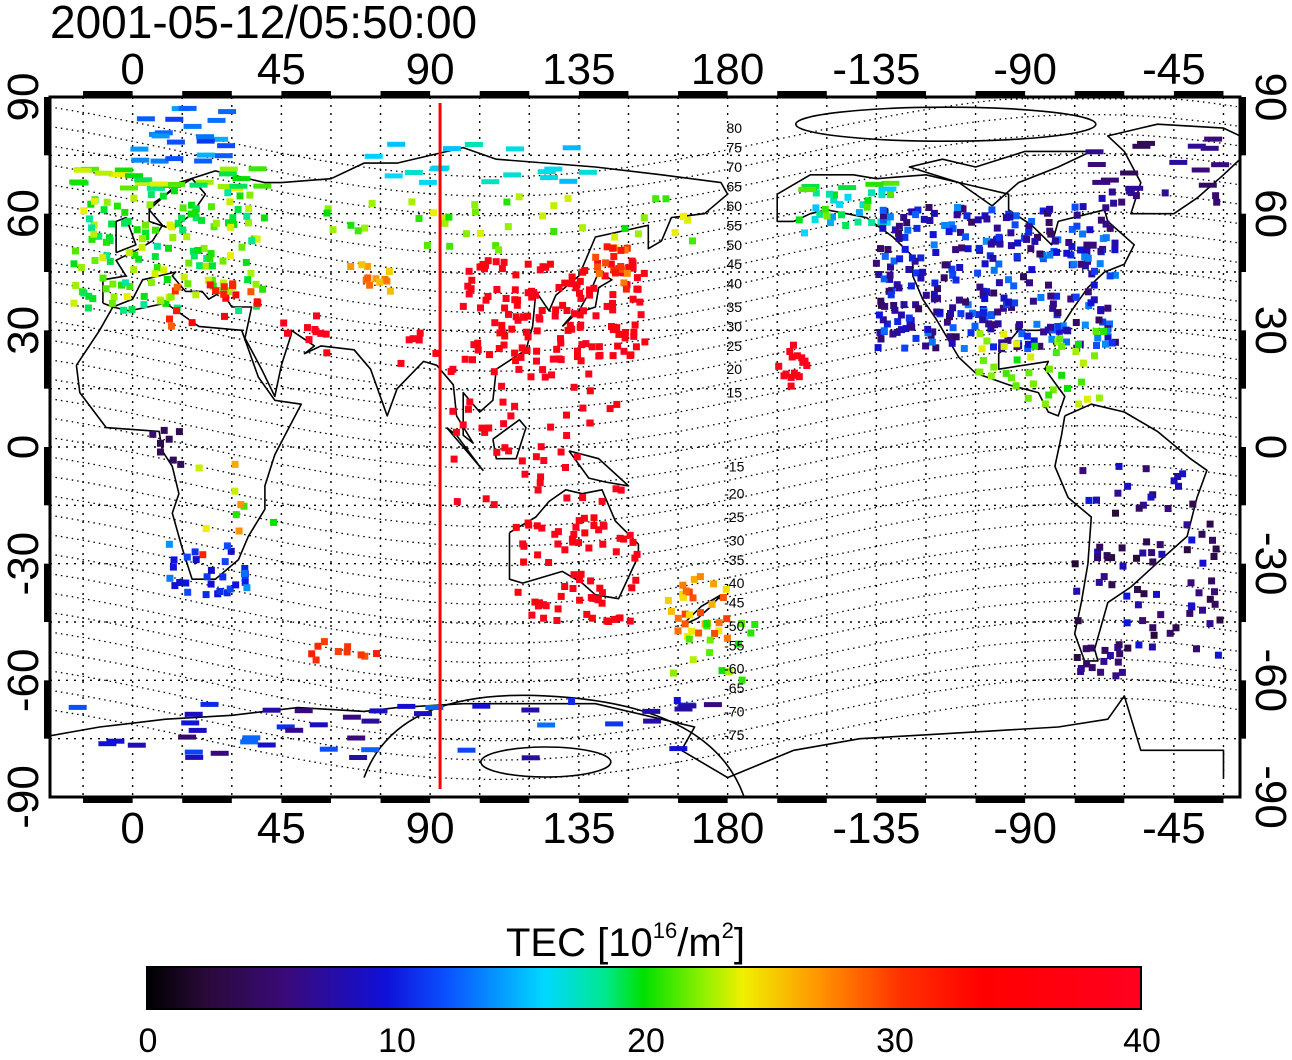 This screenshot has width=1292, height=1060. Describe the element at coordinates (47, 592) in the screenshot. I see `frame-tick-left` at that location.